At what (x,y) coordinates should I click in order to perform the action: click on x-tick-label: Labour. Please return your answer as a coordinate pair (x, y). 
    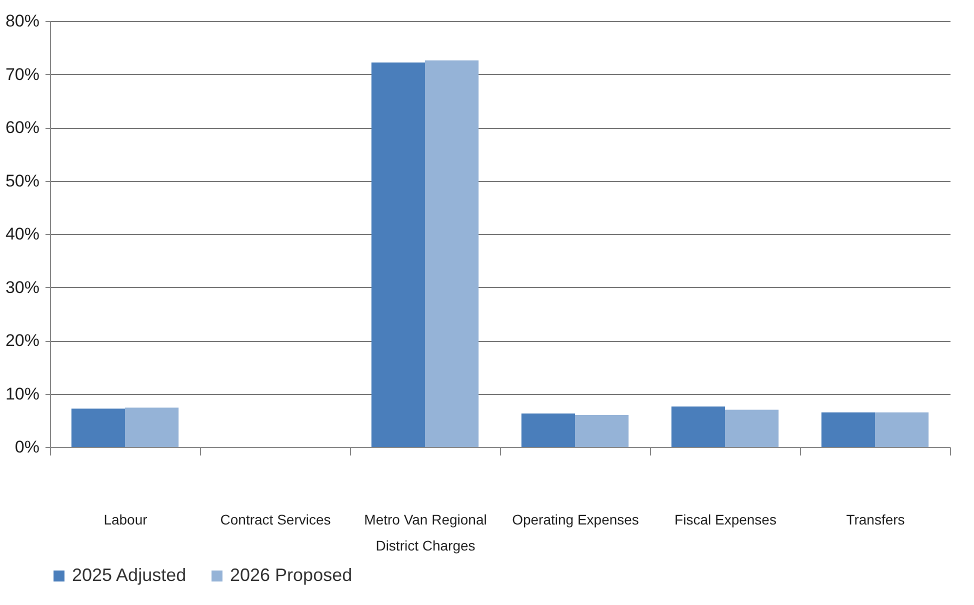
    Looking at the image, I should click on (126, 520).